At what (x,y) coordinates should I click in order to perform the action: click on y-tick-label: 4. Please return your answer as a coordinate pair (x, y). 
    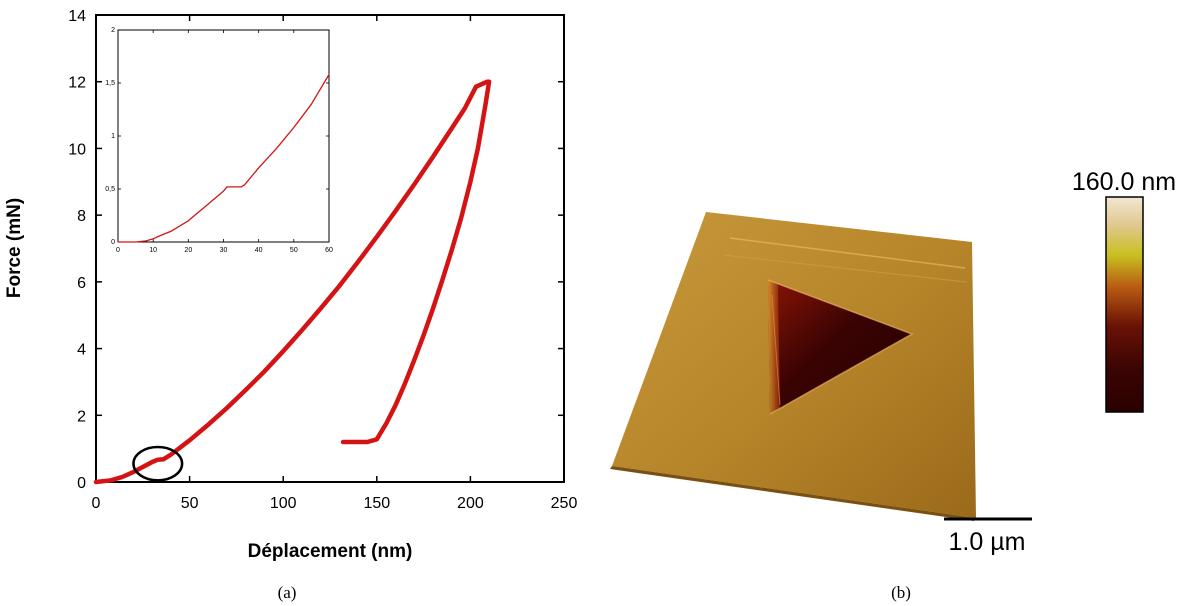
    Looking at the image, I should click on (81, 350).